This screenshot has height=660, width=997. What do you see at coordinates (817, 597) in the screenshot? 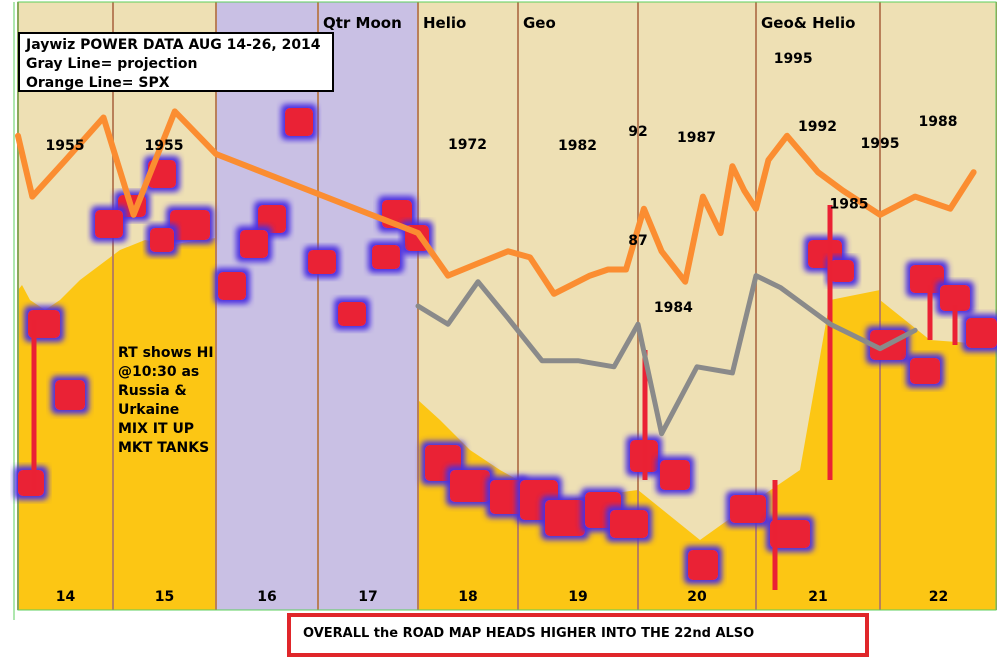
I see `day-tick-label: 21` at bounding box center [817, 597].